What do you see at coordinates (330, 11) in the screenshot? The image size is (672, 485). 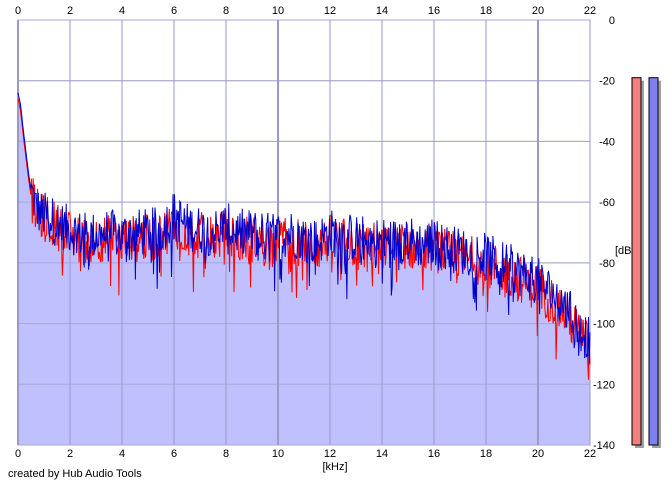 I see `x-tick-label-top: 12` at bounding box center [330, 11].